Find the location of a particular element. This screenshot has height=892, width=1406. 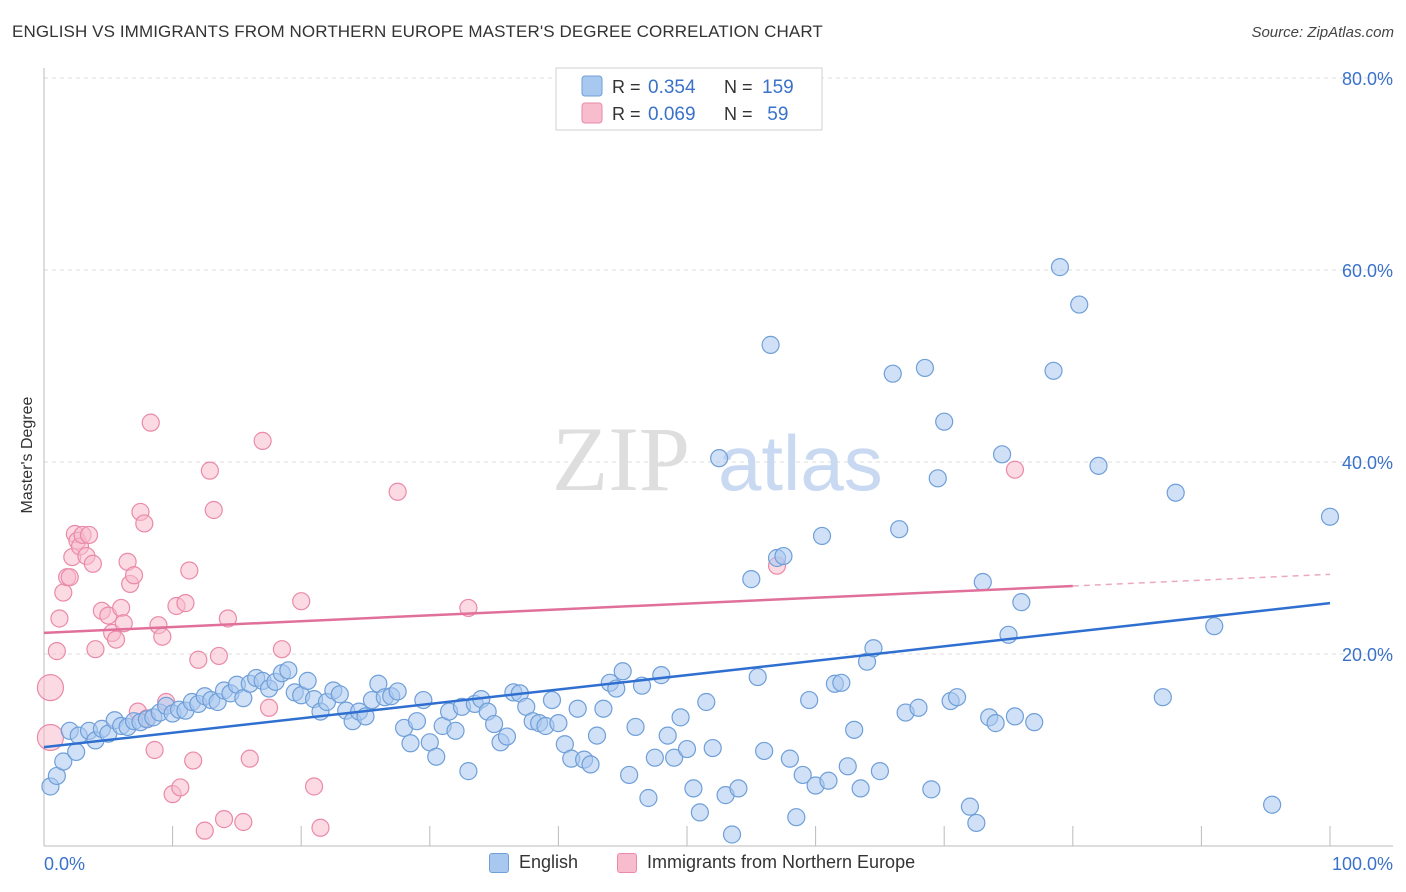

legend-bottom-swatch-english is located at coordinates (499, 862).